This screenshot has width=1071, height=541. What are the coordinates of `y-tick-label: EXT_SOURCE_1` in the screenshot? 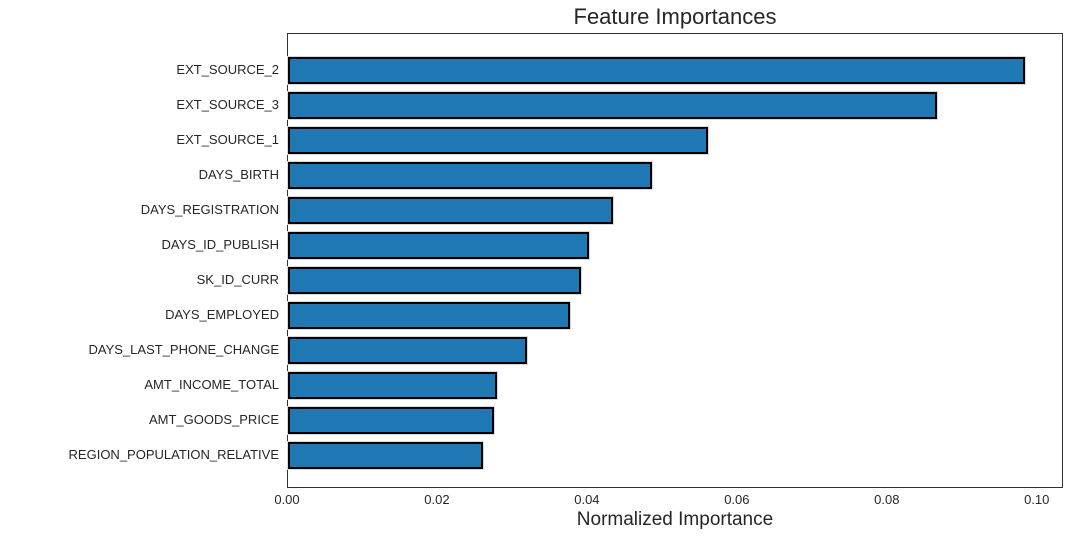 It's located at (227, 139).